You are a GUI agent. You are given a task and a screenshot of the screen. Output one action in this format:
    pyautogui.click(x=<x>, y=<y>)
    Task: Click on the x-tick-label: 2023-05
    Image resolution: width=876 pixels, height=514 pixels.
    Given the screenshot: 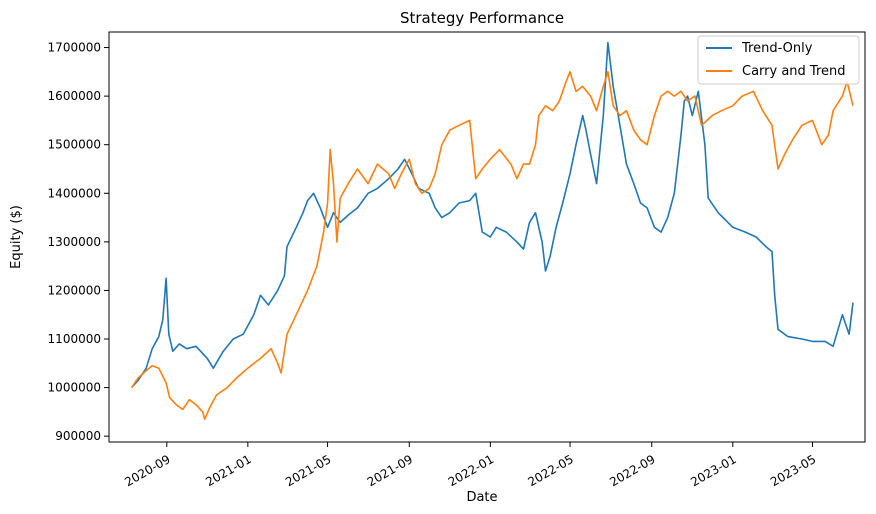 What is the action you would take?
    pyautogui.click(x=793, y=470)
    